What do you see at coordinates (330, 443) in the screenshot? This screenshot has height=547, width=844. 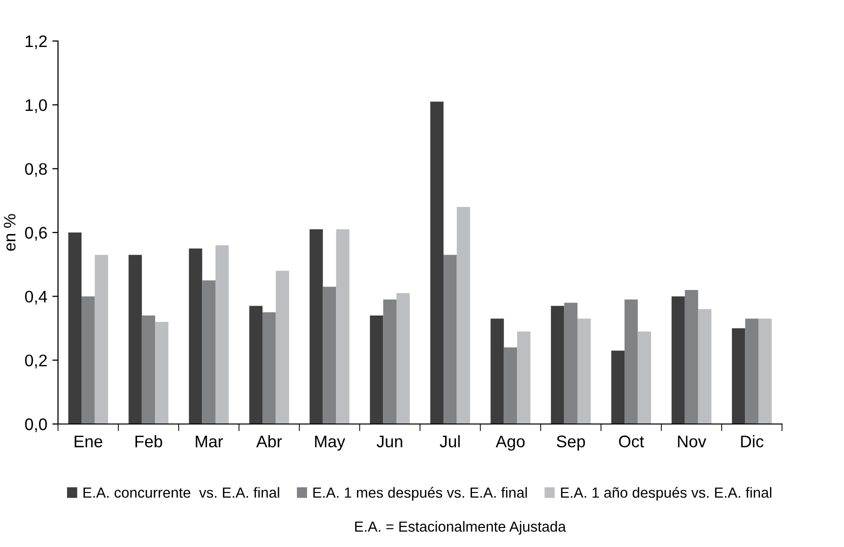 I see `x-tick-label: May` at bounding box center [330, 443].